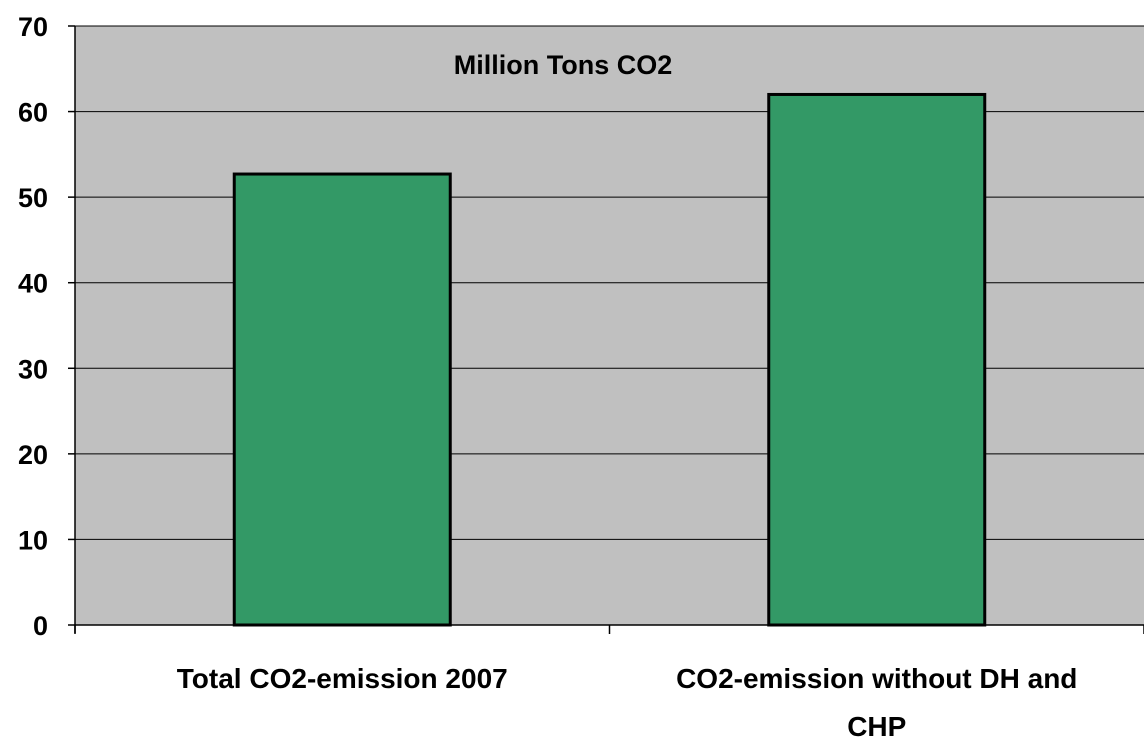  Describe the element at coordinates (46, 326) in the screenshot. I see `y-axis-ticks: 0 10 20 30 40 50 60 70` at that location.